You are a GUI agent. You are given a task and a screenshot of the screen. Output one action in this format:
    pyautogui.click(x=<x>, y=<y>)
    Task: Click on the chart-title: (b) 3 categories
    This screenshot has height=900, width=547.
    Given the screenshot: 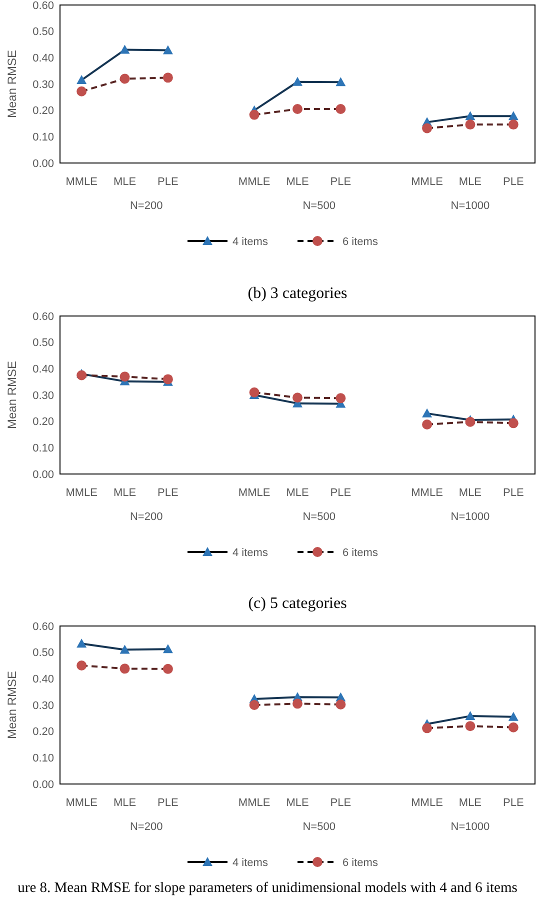 What is the action you would take?
    pyautogui.click(x=298, y=293)
    